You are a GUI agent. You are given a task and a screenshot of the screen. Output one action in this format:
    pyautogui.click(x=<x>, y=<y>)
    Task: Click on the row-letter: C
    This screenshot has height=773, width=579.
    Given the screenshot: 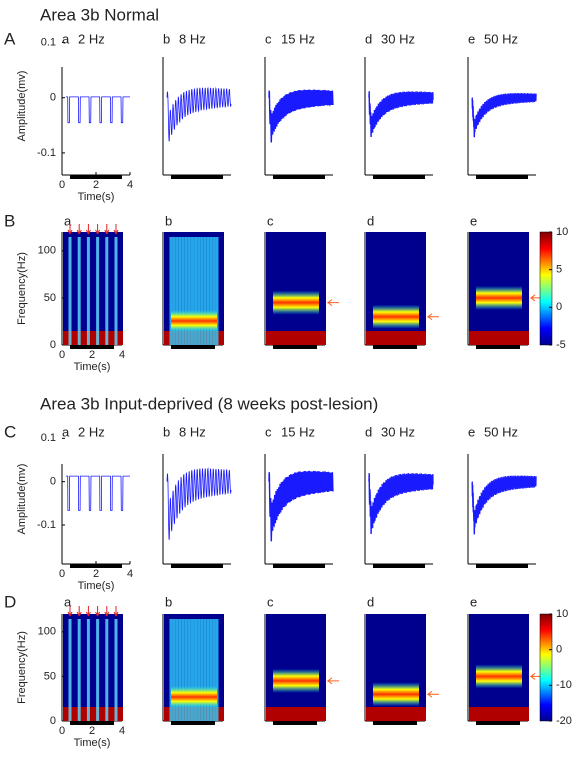 What is the action you would take?
    pyautogui.click(x=10, y=431)
    